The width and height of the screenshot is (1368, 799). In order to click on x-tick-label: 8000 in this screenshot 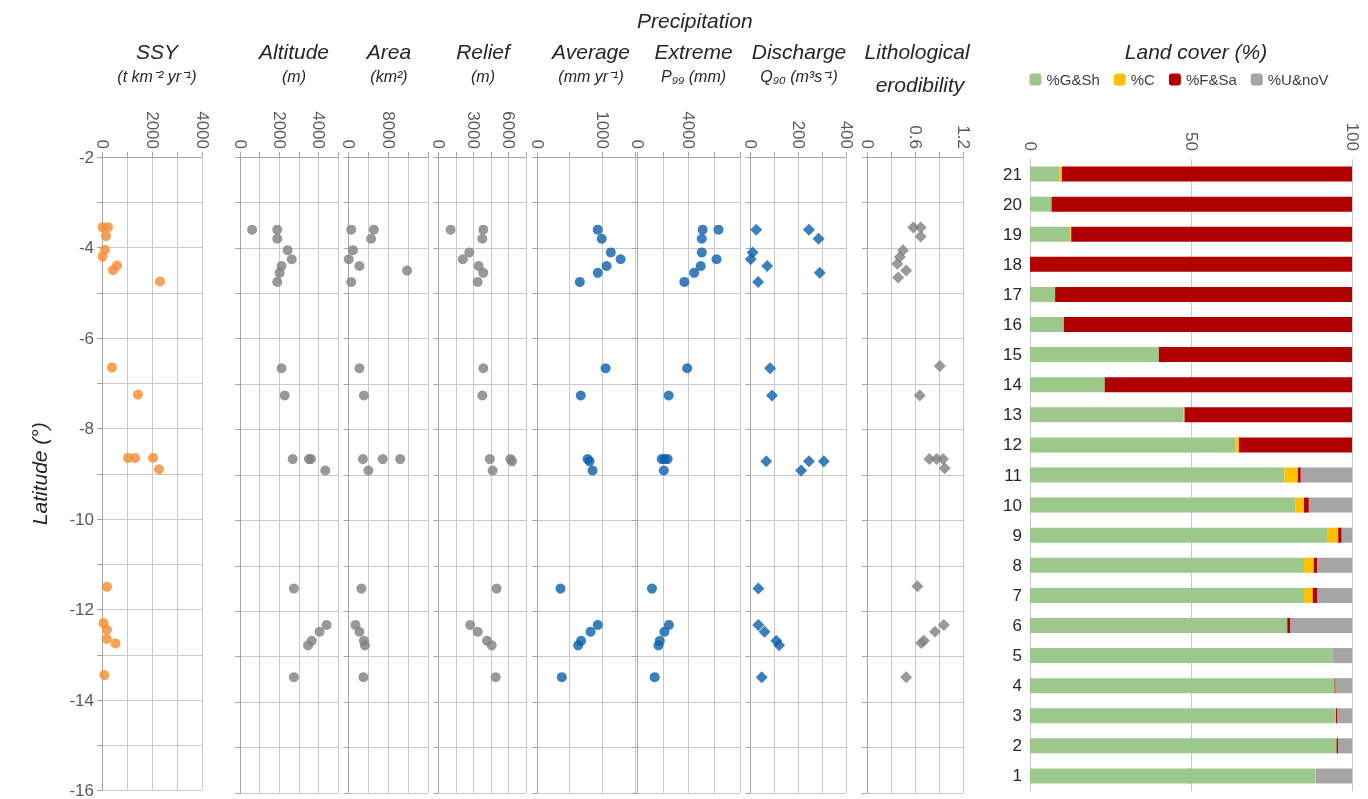, I will do `click(388, 130)`.